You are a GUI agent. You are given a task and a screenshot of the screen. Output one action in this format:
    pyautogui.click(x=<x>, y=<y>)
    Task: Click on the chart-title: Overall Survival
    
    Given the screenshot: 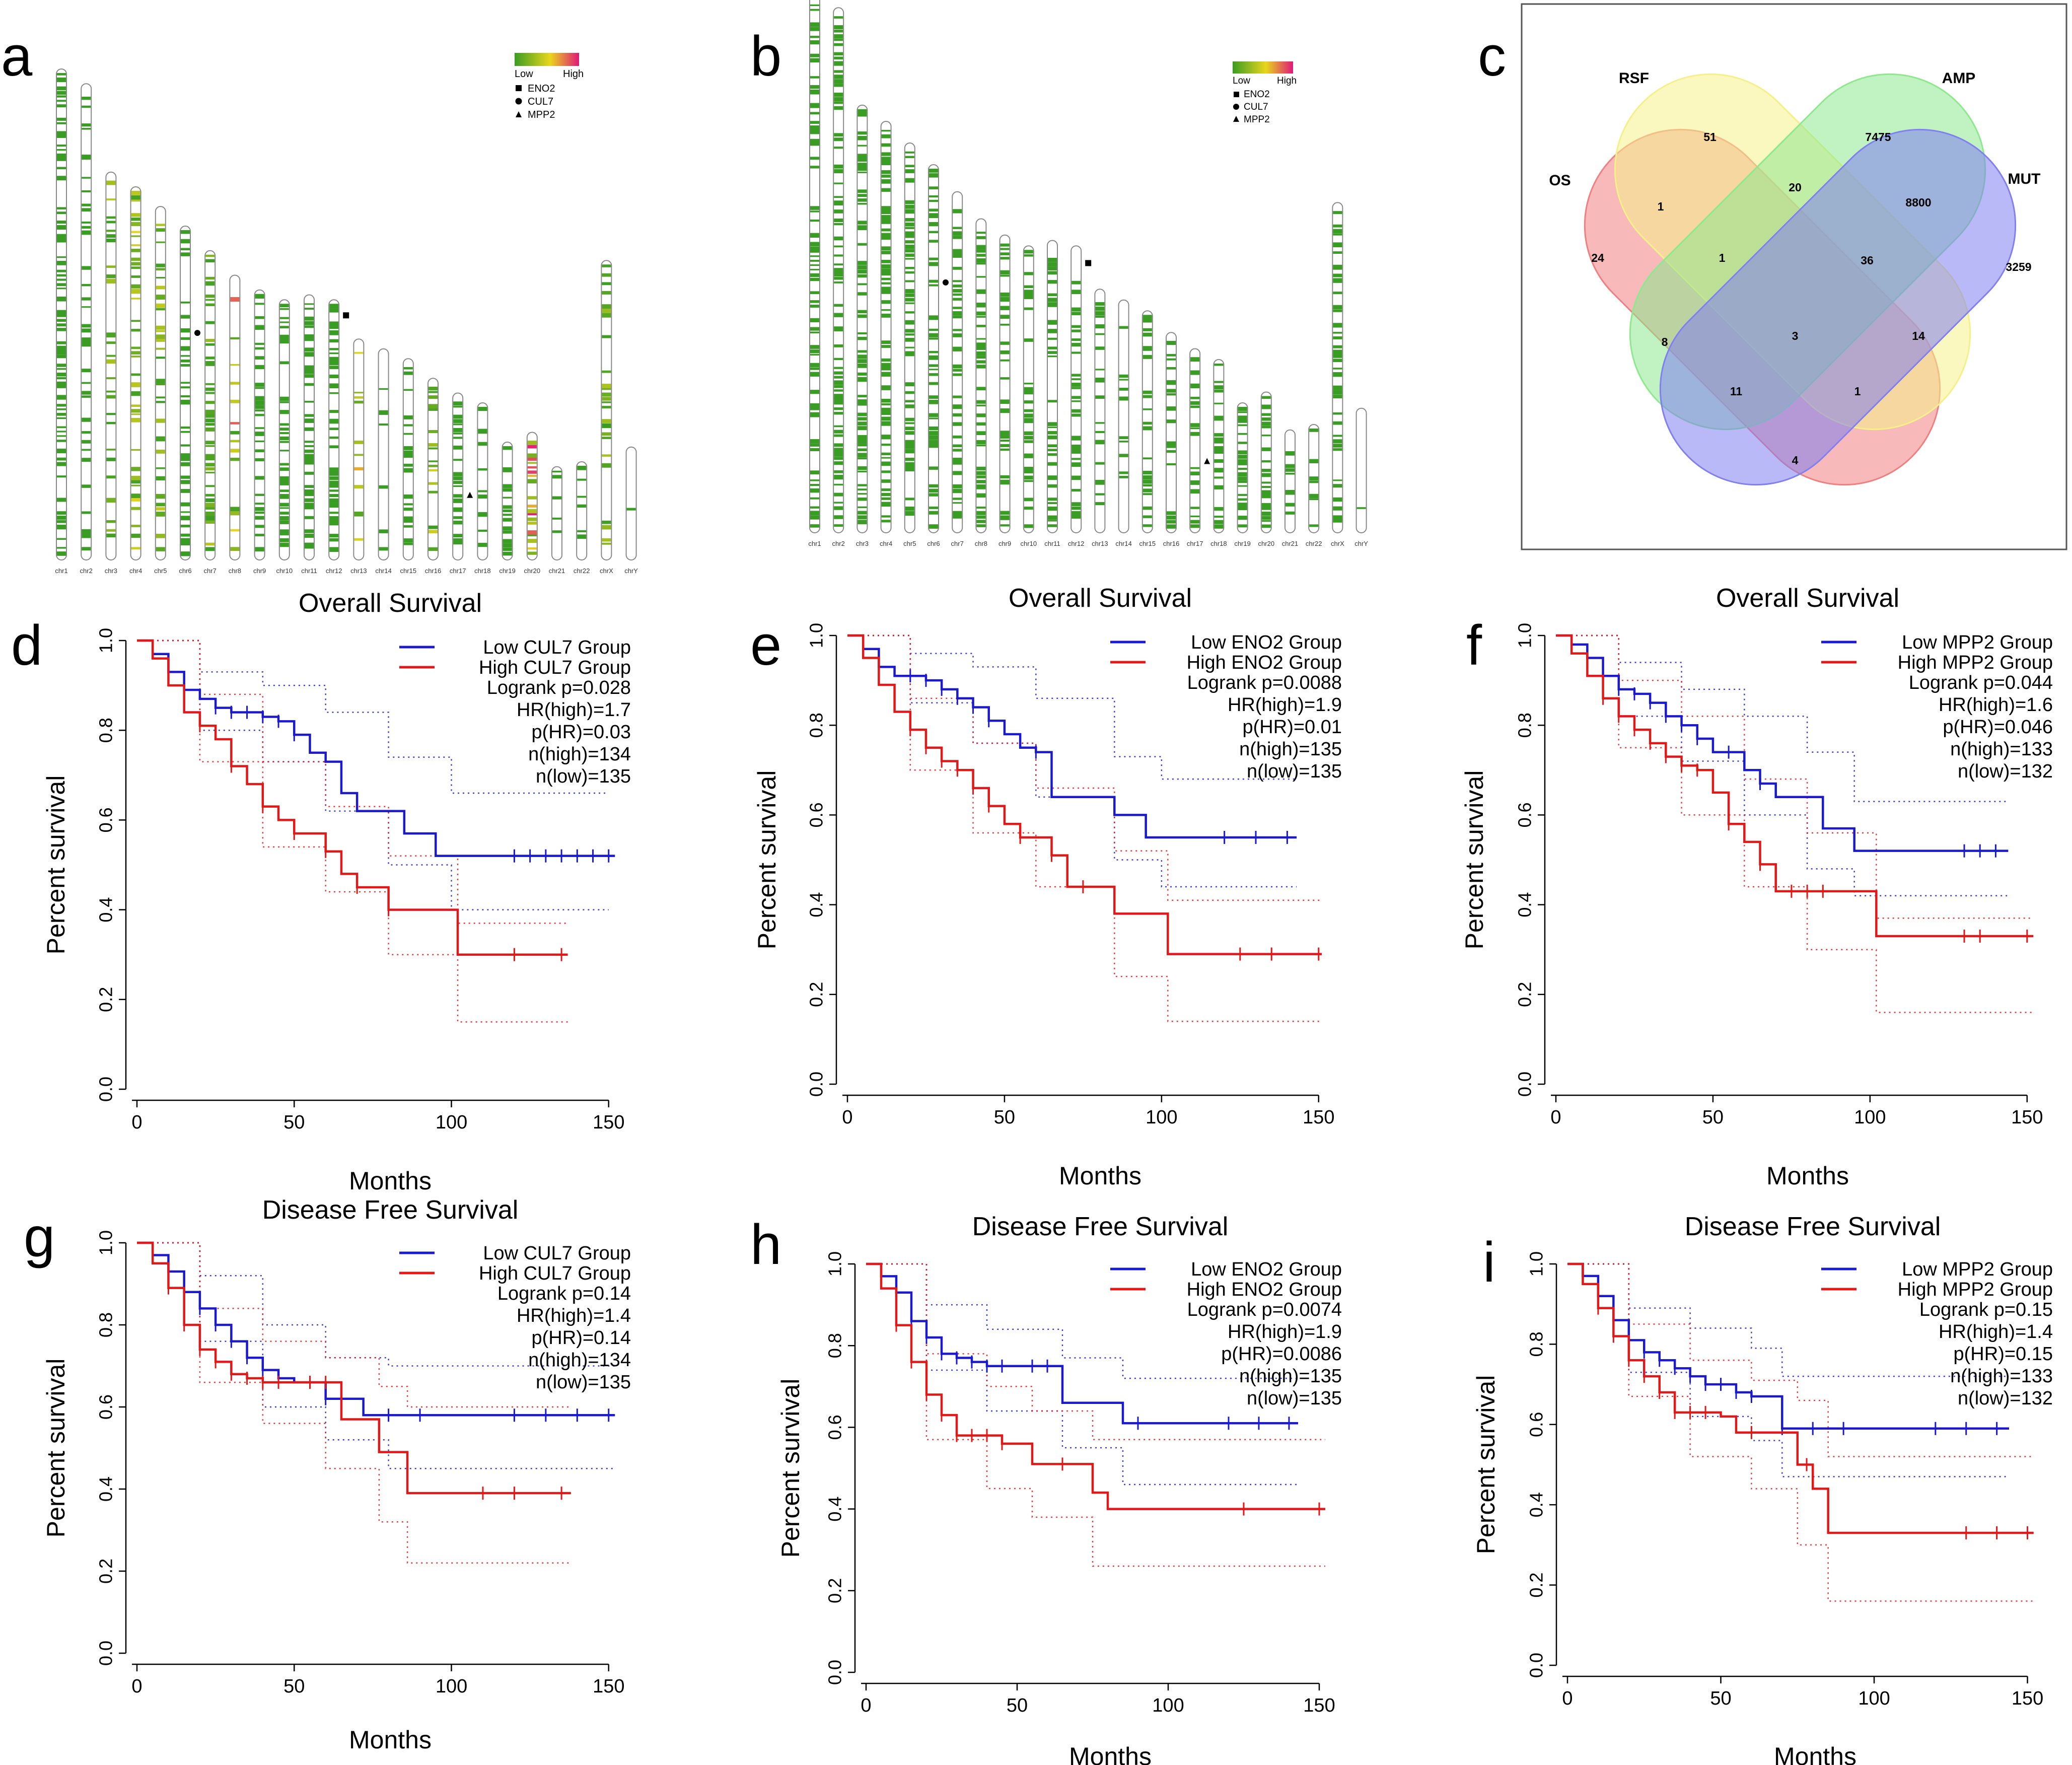 What is the action you would take?
    pyautogui.click(x=391, y=603)
    